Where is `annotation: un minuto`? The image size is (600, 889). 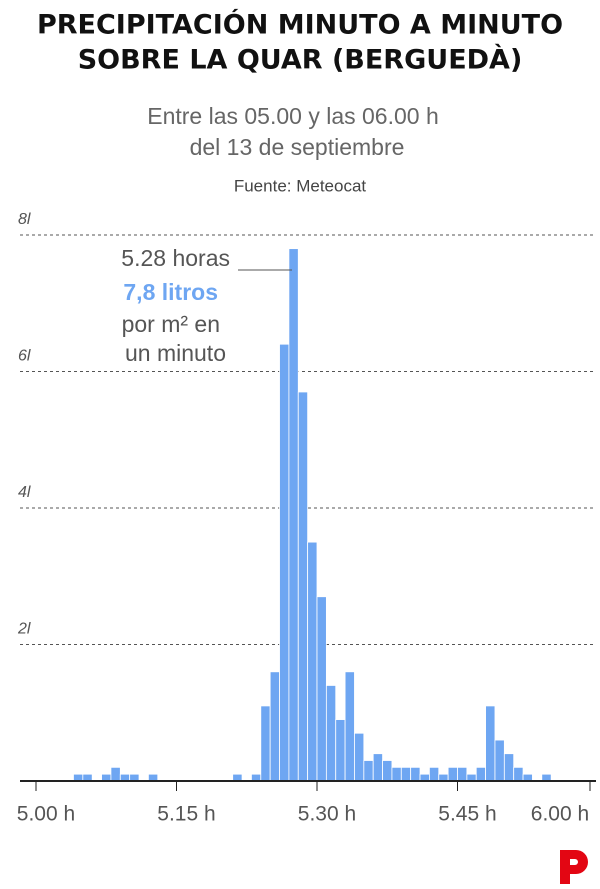
annotation: un minuto is located at coordinates (175, 353).